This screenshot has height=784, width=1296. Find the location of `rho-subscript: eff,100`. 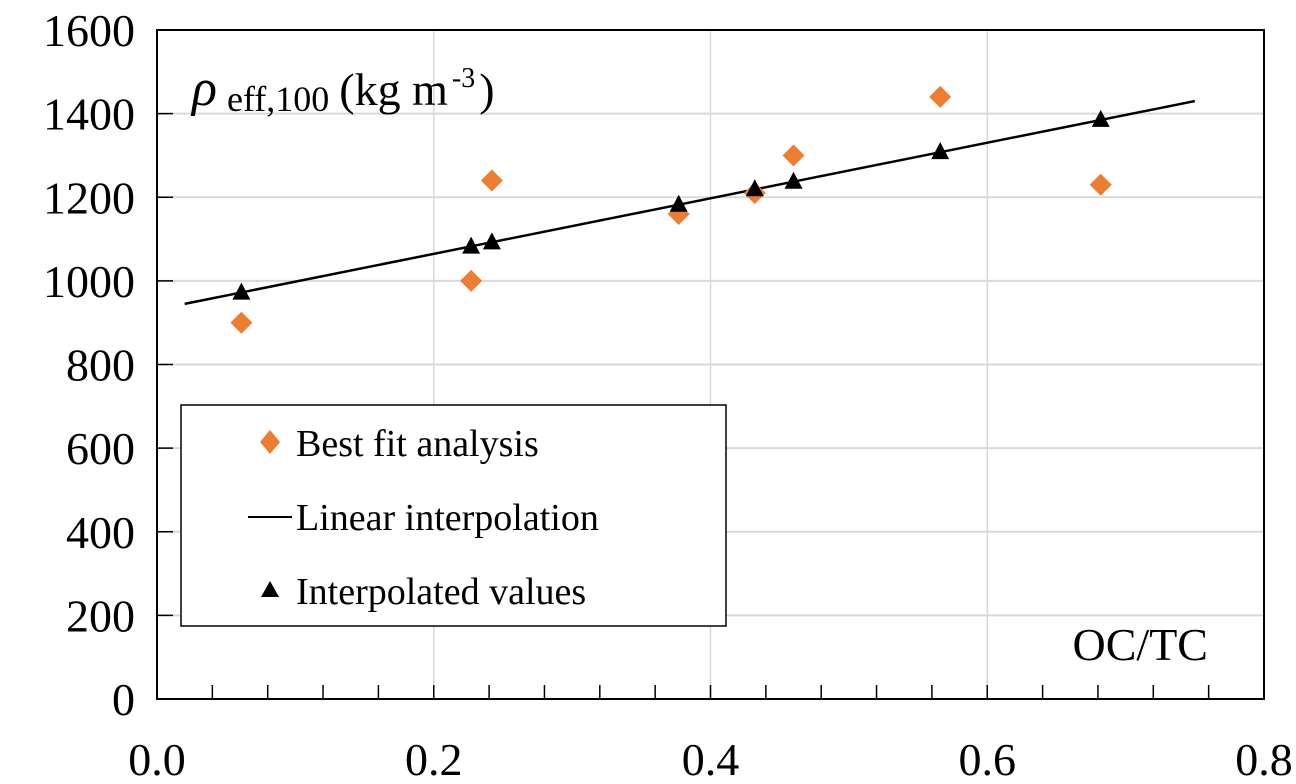

rho-subscript: eff,100 is located at coordinates (278, 99).